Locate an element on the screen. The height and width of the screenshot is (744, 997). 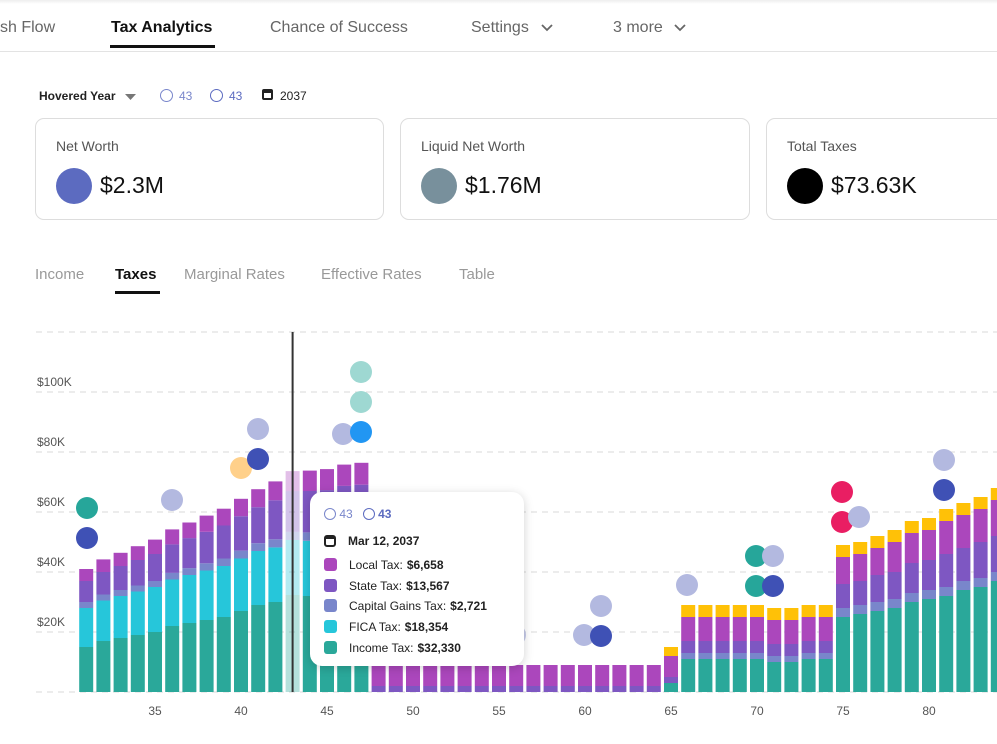
sub-tab-underline is located at coordinates (137, 292).